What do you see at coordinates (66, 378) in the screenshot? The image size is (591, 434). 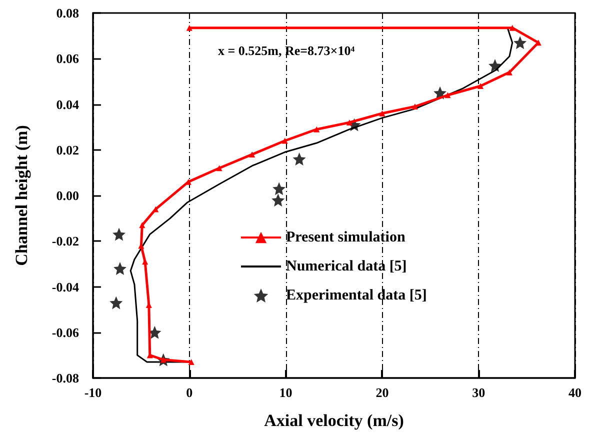 I see `y-tick-label: -0.08` at bounding box center [66, 378].